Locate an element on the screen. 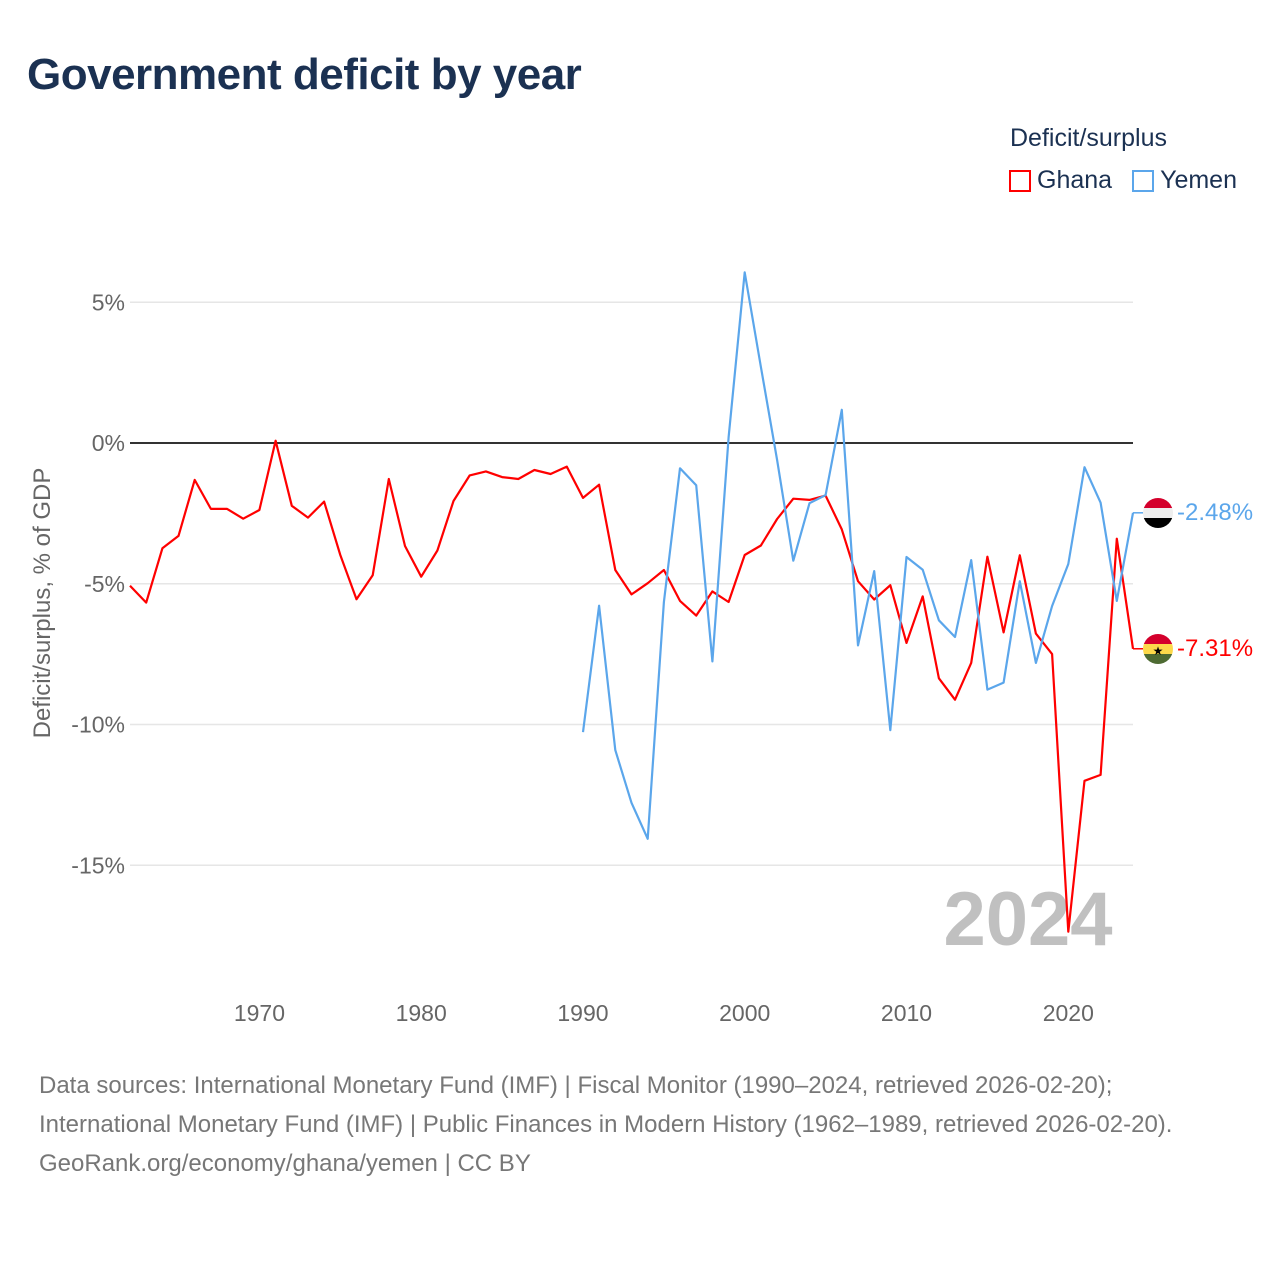  ghana-end-label: -7.31% is located at coordinates (1215, 648).